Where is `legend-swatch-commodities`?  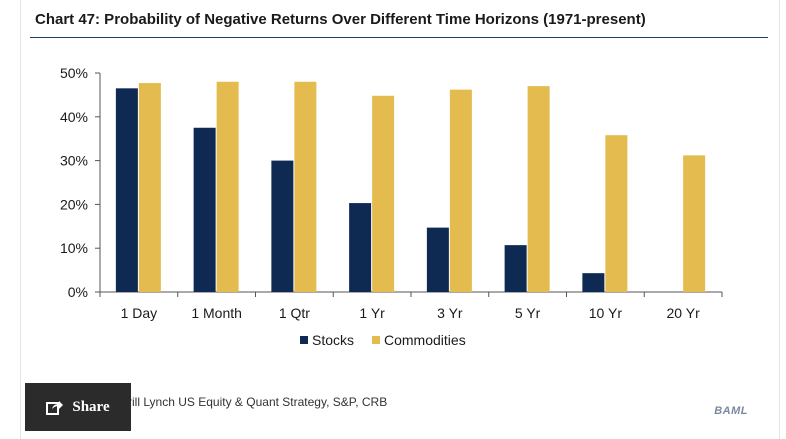
legend-swatch-commodities is located at coordinates (376, 340).